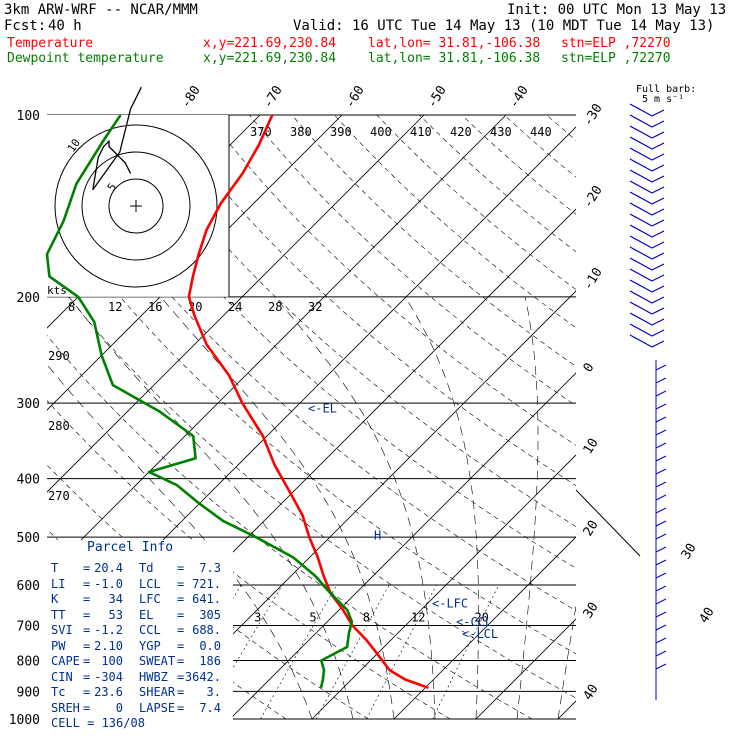 The height and width of the screenshot is (740, 740). Describe the element at coordinates (28, 480) in the screenshot. I see `pressure-tick-label: 400` at that location.